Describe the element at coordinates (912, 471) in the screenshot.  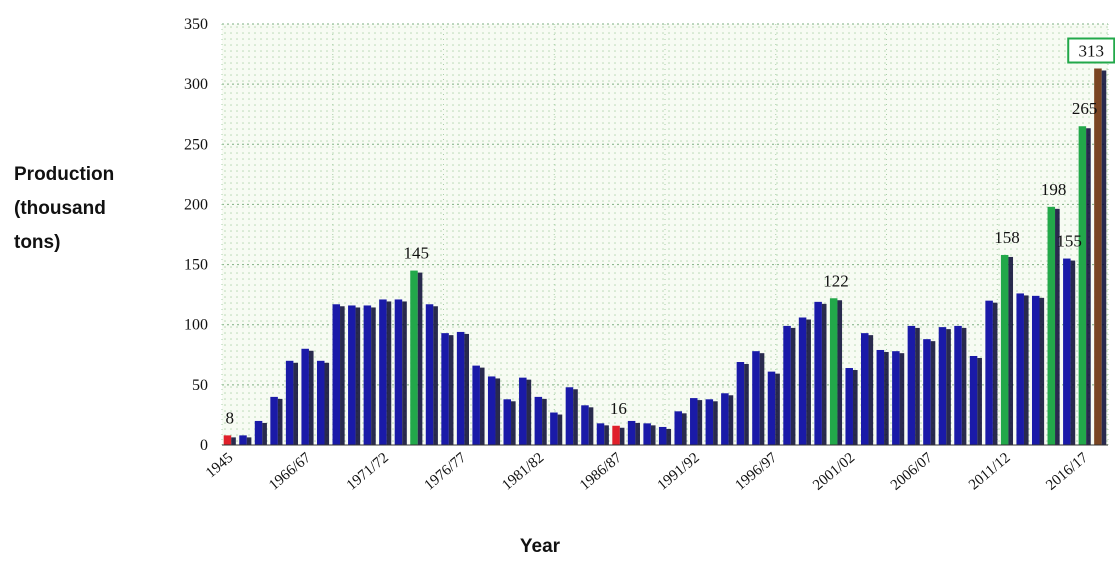
I see `x-tick-label: 2006/07` at that location.